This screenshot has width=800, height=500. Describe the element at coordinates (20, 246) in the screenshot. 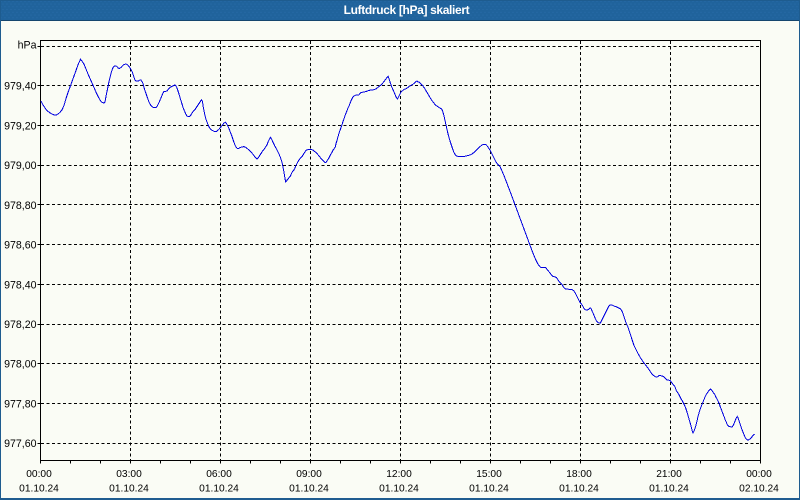

I see `svg-text: 978,60` at that location.